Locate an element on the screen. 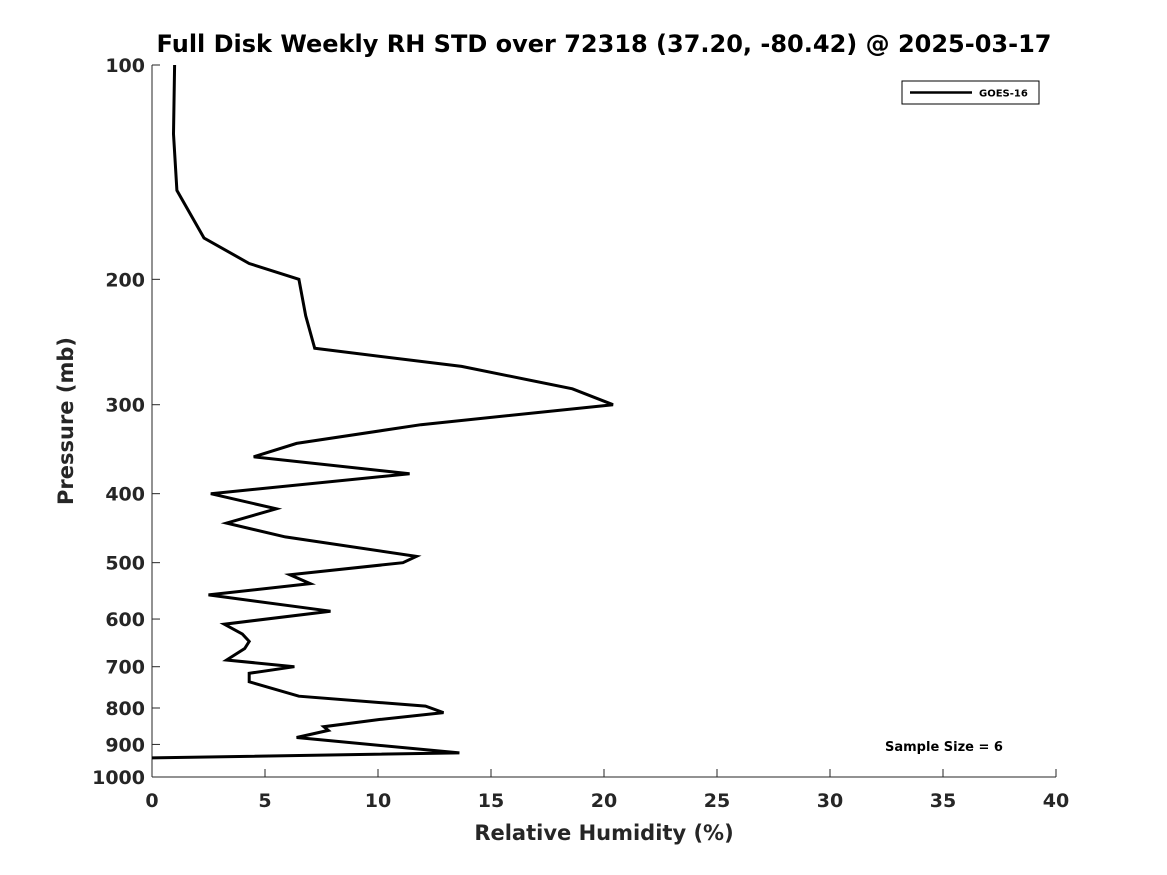 This screenshot has height=875, width=1167. y-tick-label: 1000 is located at coordinates (118, 778).